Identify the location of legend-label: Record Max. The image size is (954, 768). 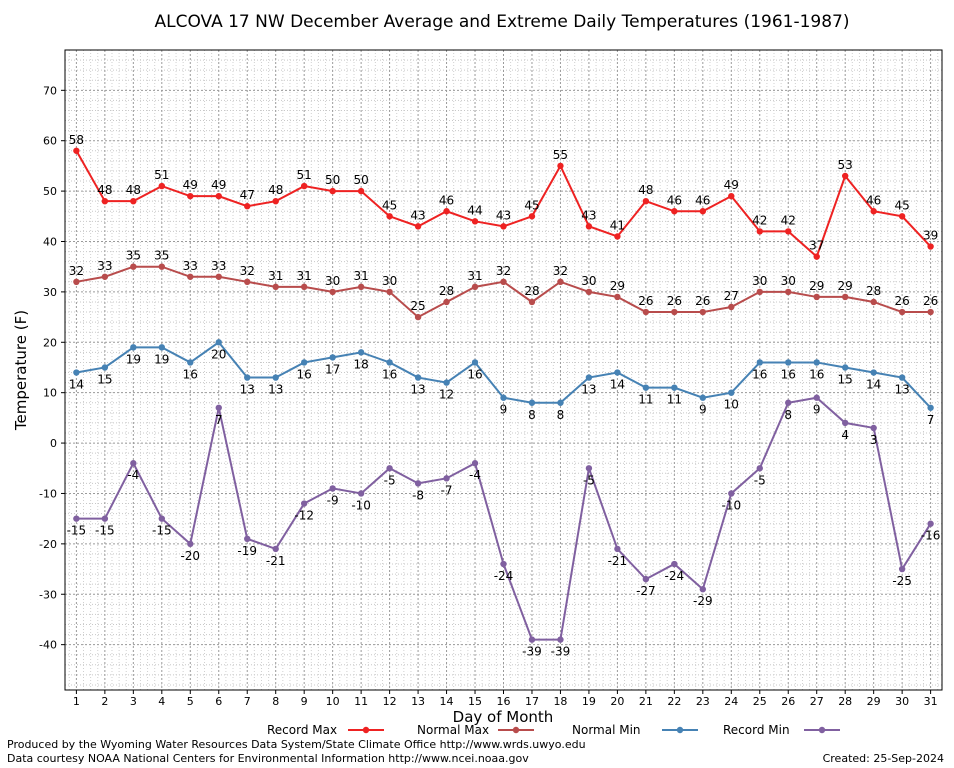
(302, 730).